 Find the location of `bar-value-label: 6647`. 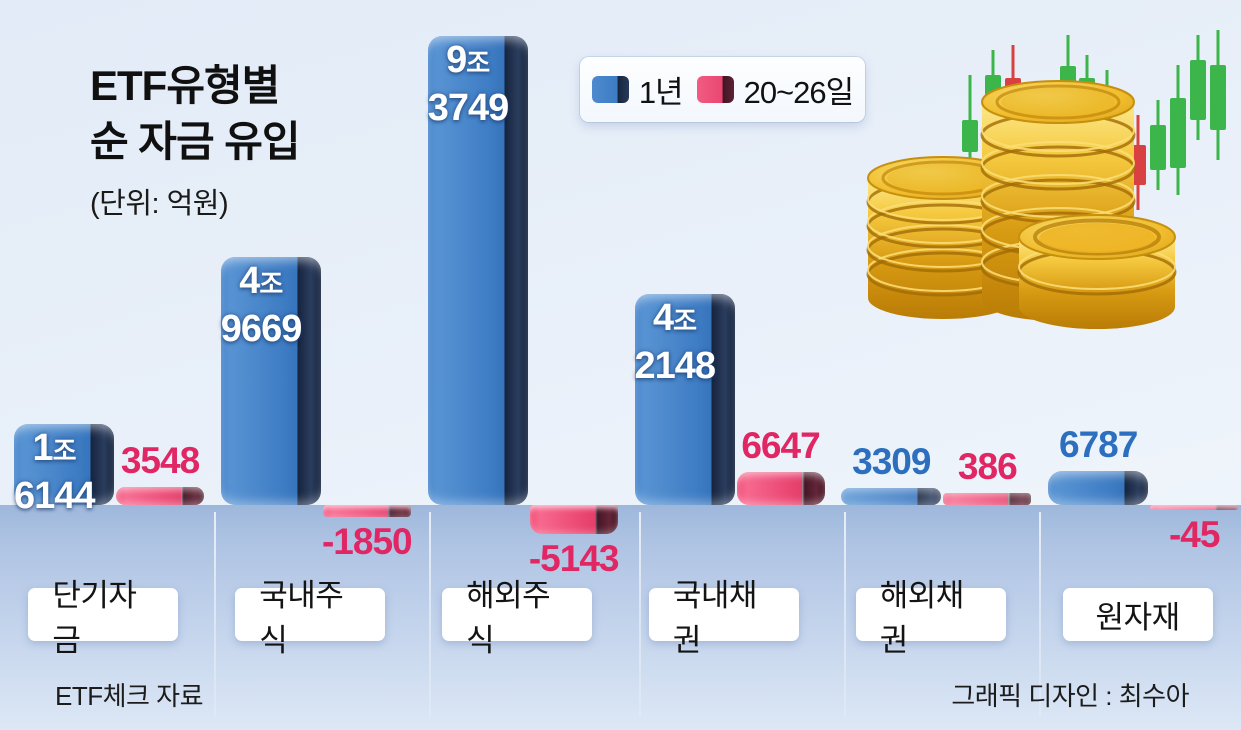

bar-value-label: 6647 is located at coordinates (781, 445).